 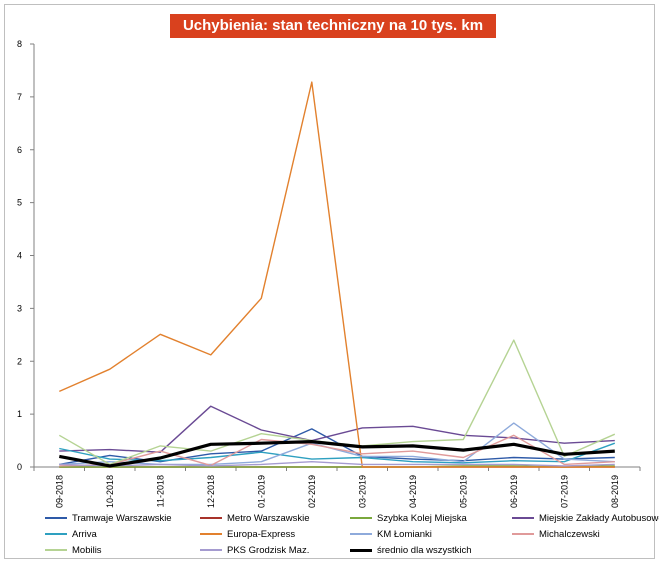 I want to click on x-tick-label: 07-2019, so click(x=564, y=491).